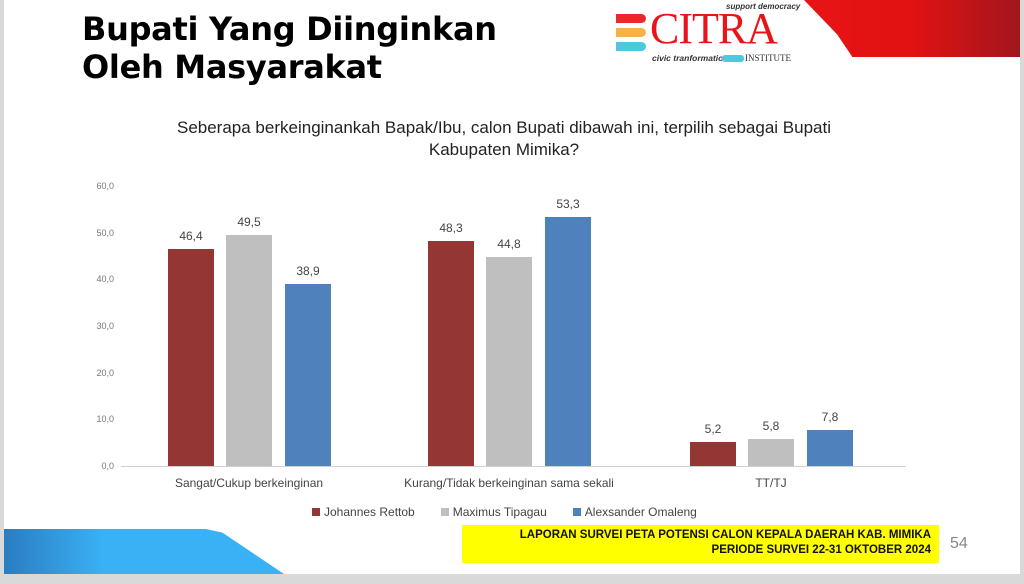 This screenshot has width=1024, height=584. What do you see at coordinates (821, 550) in the screenshot?
I see `footer-line-2: PERIODE SURVEI 22-31 OKTOBER 2024` at bounding box center [821, 550].